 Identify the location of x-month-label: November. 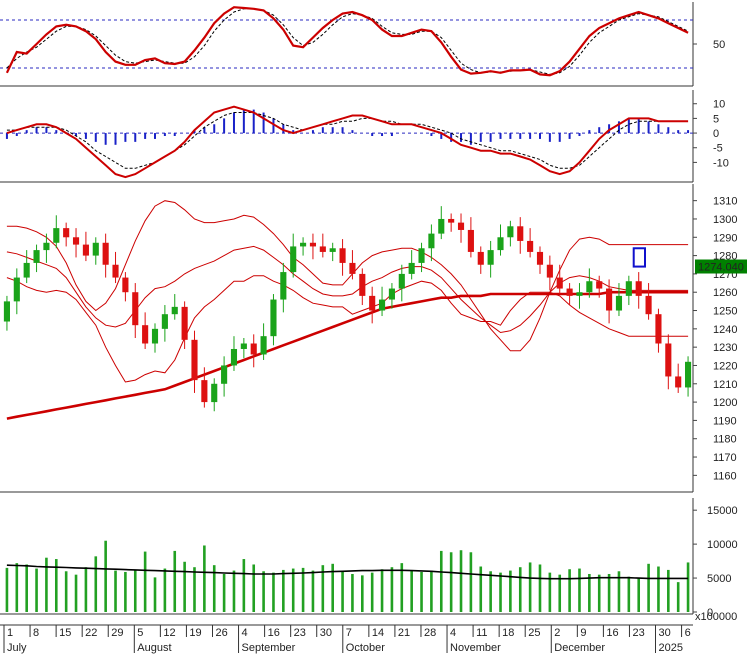
(475, 648).